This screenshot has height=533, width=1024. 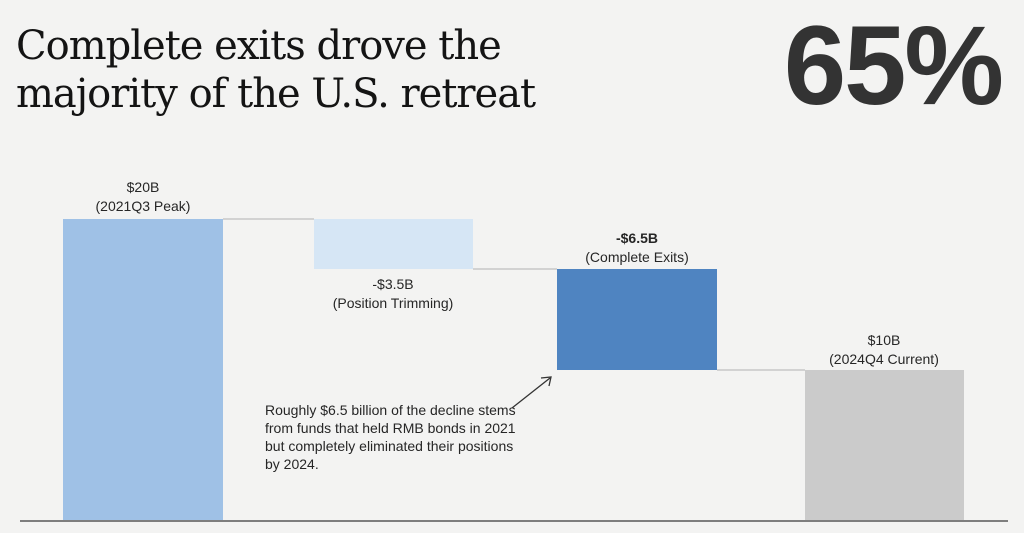 I want to click on headline-stat: 65%, so click(x=893, y=65).